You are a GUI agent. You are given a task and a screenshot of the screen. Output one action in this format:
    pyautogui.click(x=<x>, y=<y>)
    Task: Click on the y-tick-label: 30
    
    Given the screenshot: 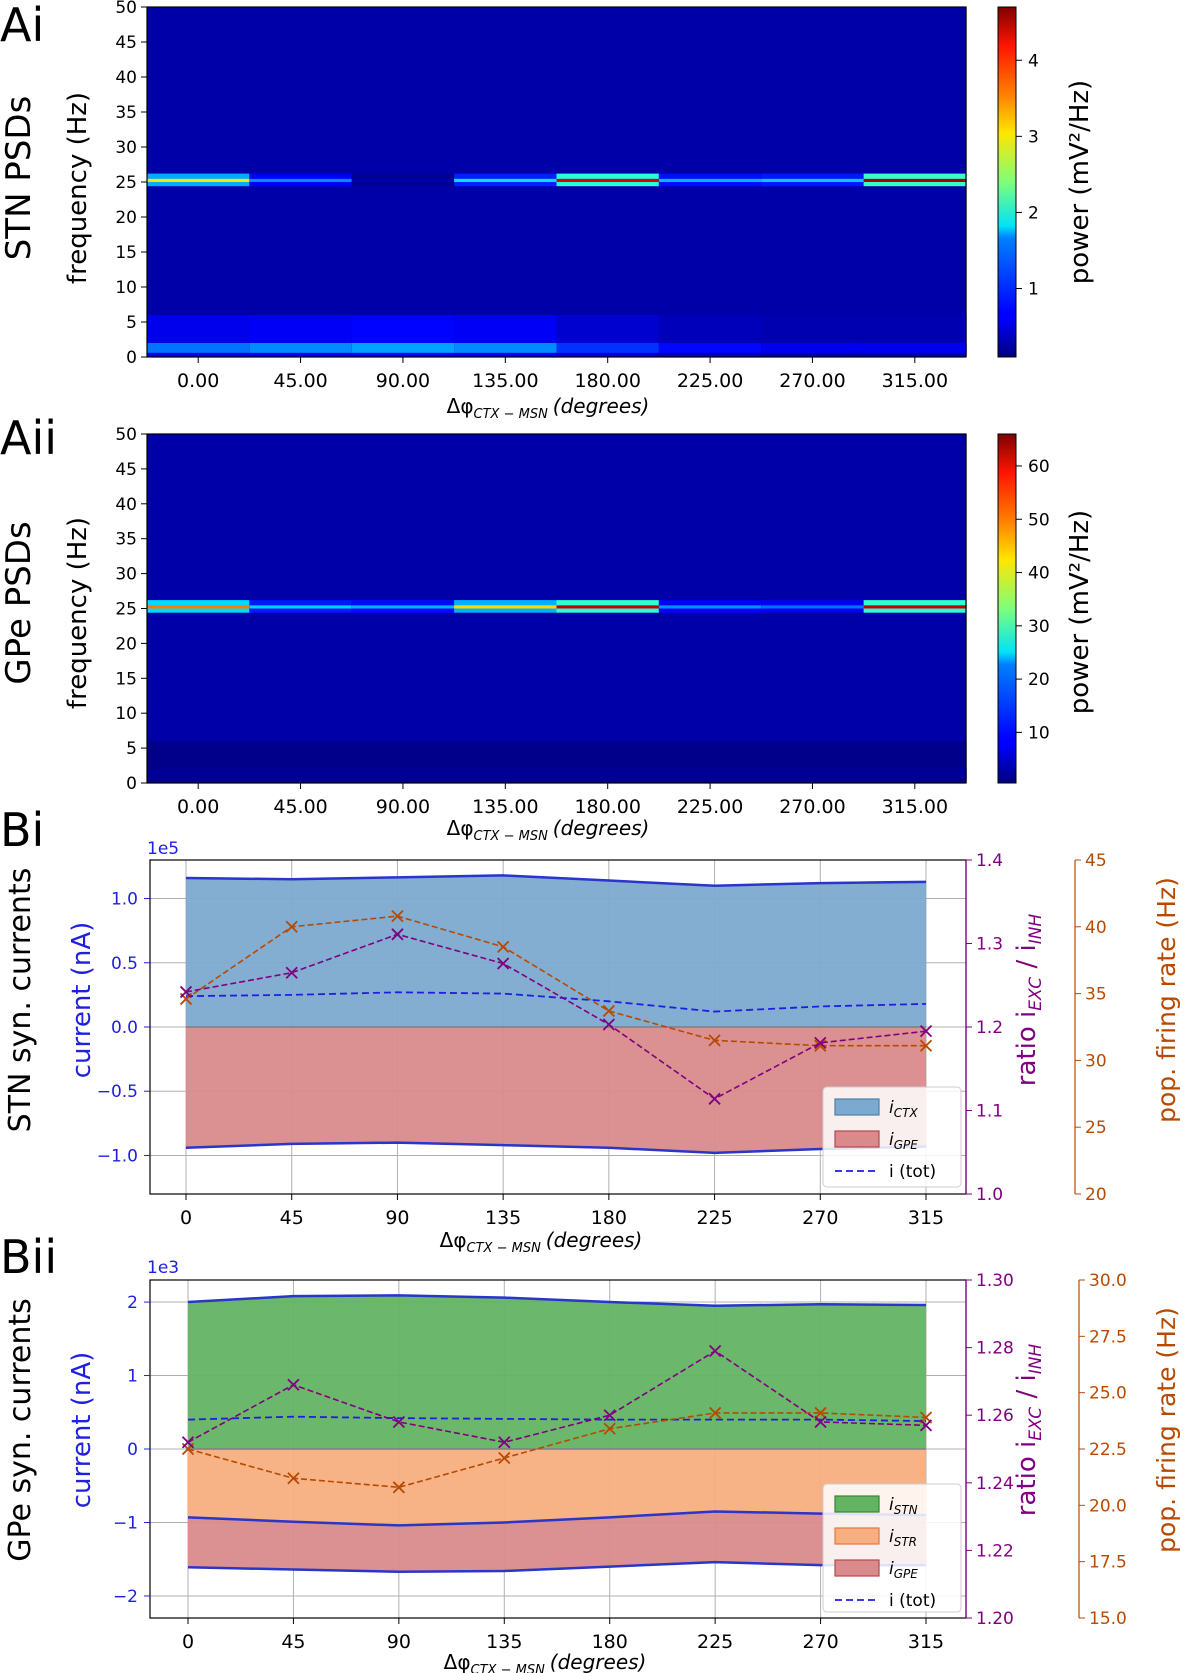 What is the action you would take?
    pyautogui.click(x=126, y=148)
    